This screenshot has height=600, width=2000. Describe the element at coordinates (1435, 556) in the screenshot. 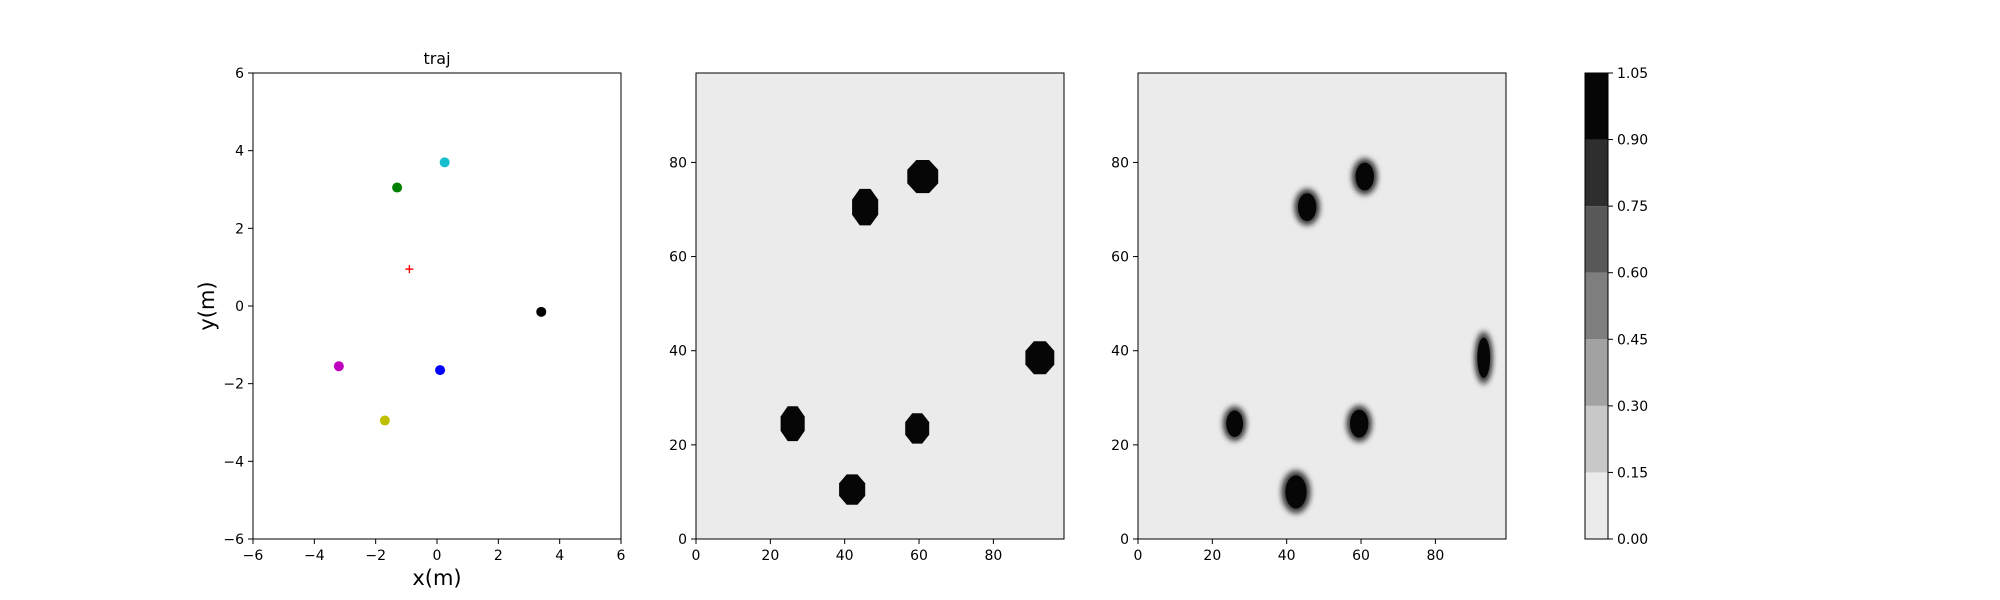

I see `heatmap-2-x-tick-label: 80` at that location.